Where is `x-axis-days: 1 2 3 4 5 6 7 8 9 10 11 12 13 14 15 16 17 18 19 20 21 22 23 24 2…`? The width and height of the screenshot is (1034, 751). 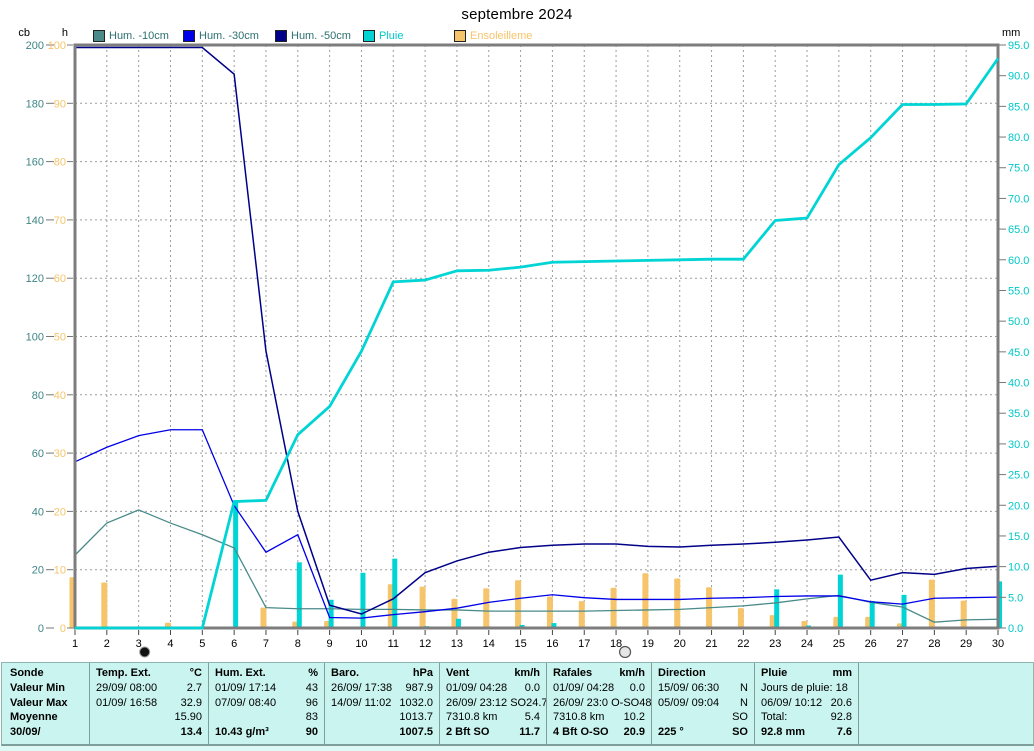
x-axis-days: 1 2 3 4 5 6 7 8 9 10 11 12 13 14 15 16 17 18 19 20 21 22 23 24 2… is located at coordinates (538, 640).